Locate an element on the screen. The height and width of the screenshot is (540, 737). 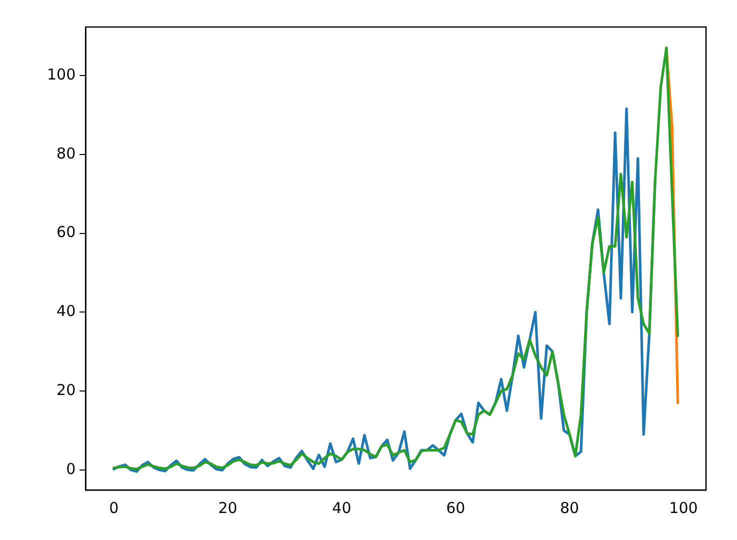
y-tick-label: 60 is located at coordinates (66, 232).